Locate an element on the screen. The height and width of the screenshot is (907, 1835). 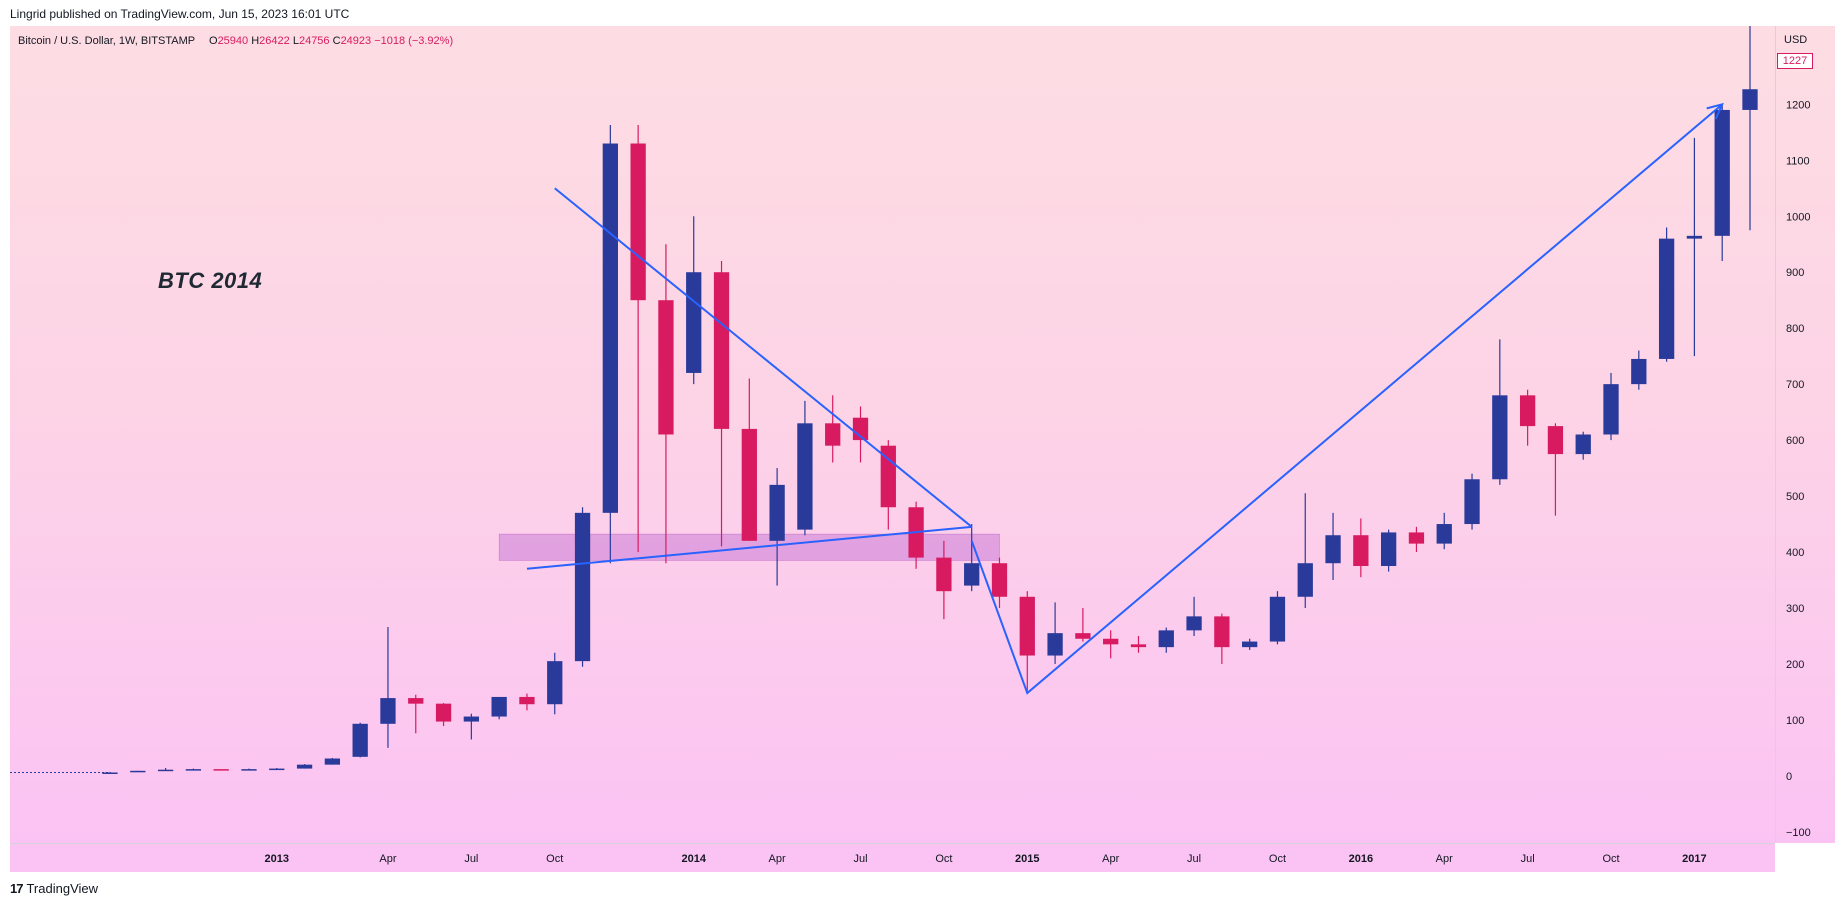
ascending-trendline is located at coordinates (749, 547).